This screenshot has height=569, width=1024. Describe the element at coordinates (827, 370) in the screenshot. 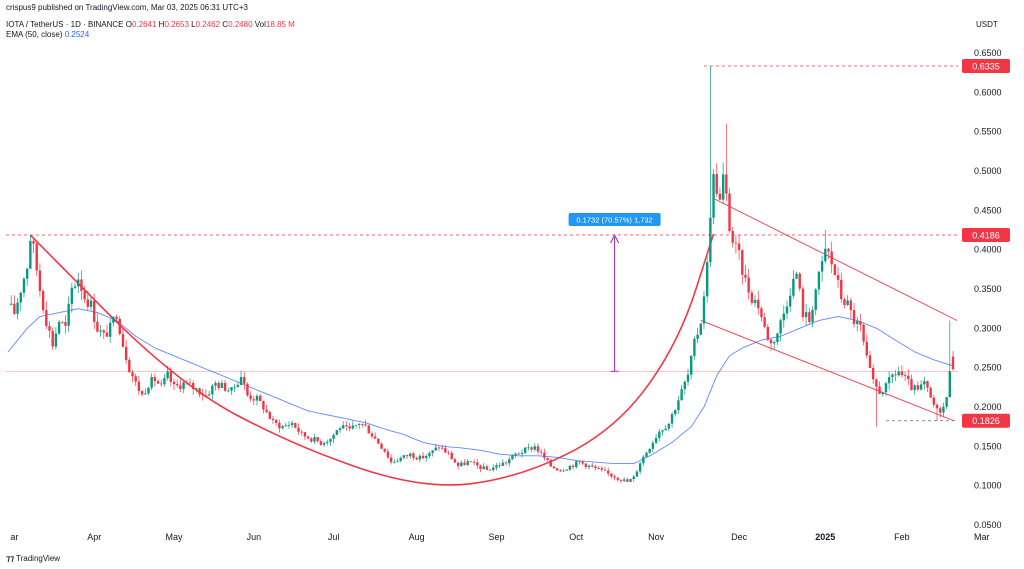

I see `channel-lower-line` at that location.